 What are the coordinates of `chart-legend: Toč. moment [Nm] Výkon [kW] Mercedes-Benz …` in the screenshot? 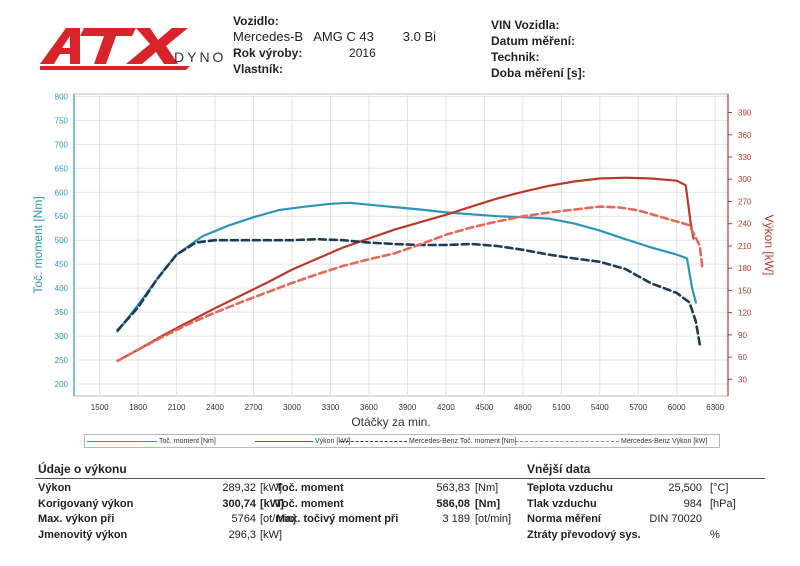 It's located at (402, 441).